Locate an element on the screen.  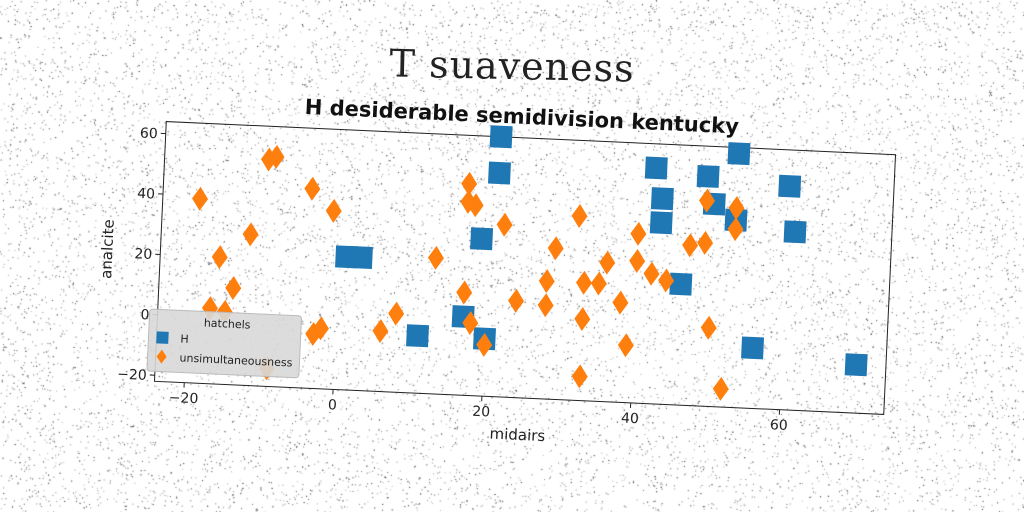
y-tick-label: −20 is located at coordinates (132, 375).